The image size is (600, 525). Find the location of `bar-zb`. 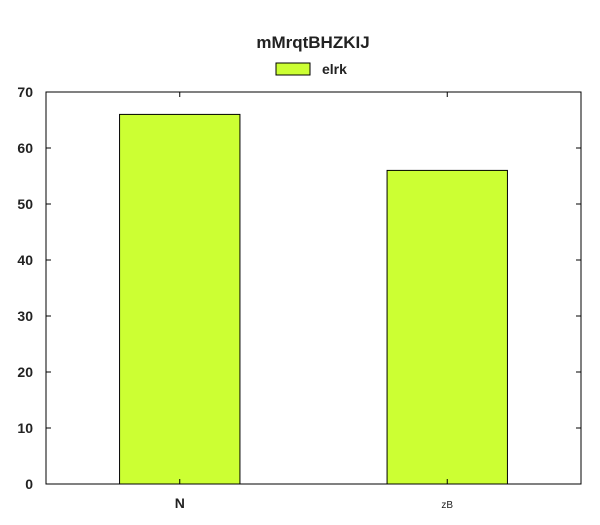

bar-zb is located at coordinates (447, 327).